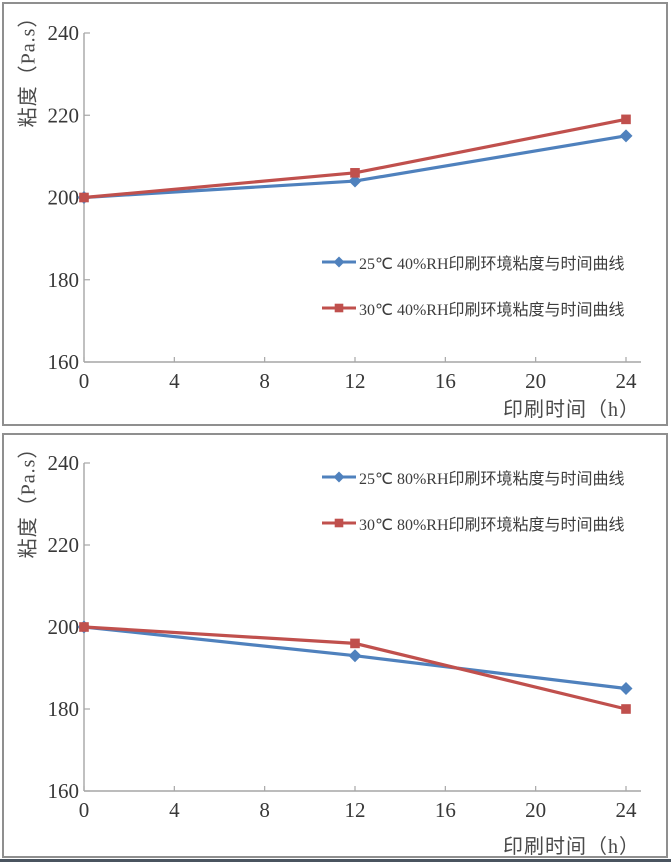 Image resolution: width=671 pixels, height=862 pixels. What do you see at coordinates (492, 310) in the screenshot?
I see `legend-label: 30℃ 40%RH印刷环境粘度与时间曲线` at bounding box center [492, 310].